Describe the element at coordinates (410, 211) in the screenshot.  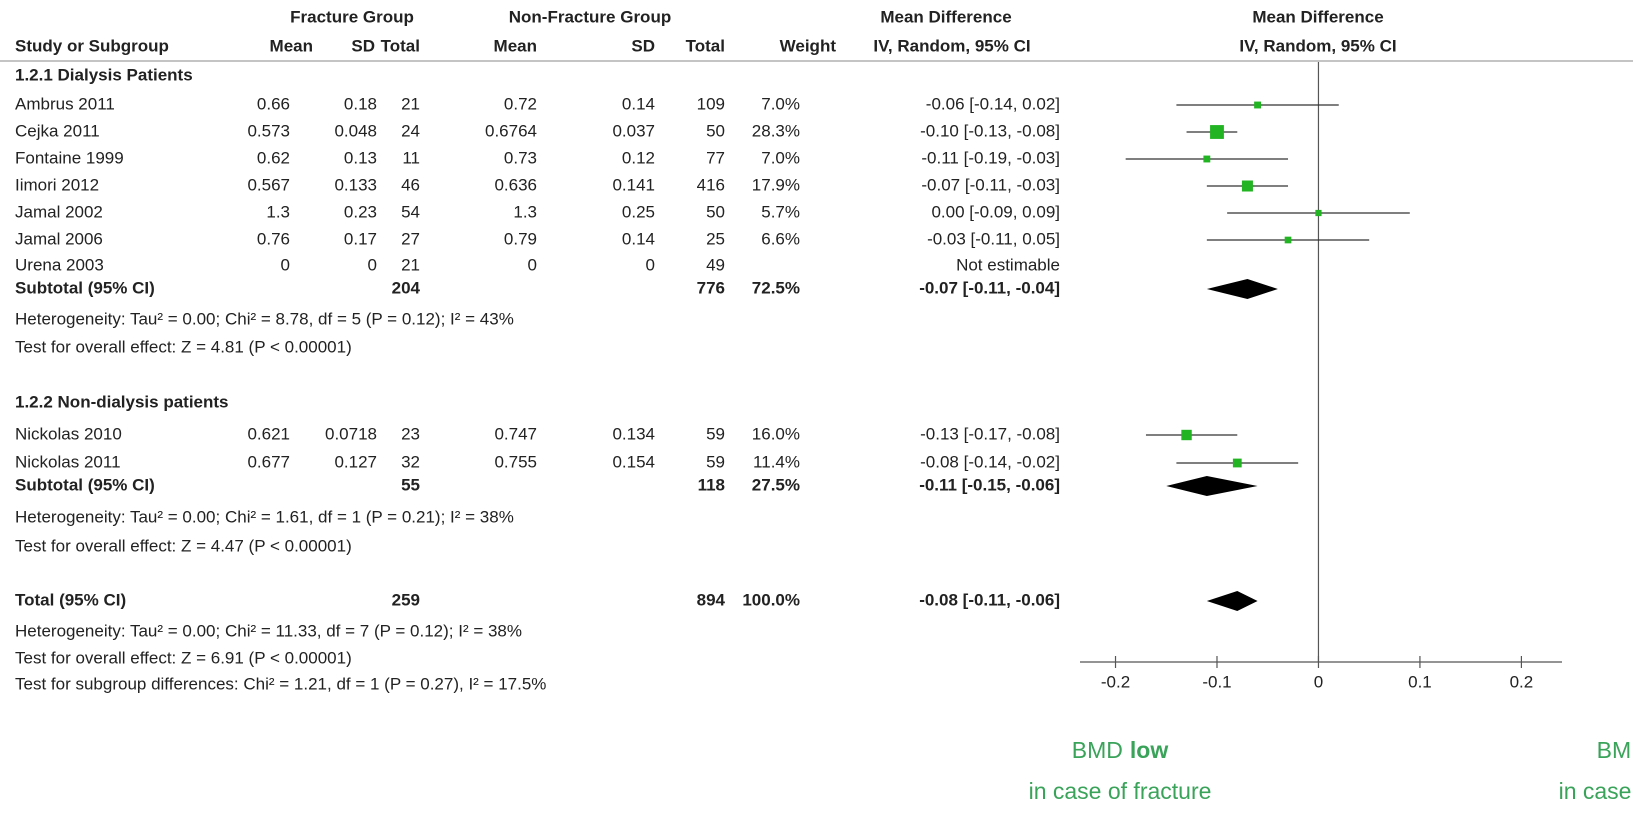
I see `cell-n1: 54` at that location.